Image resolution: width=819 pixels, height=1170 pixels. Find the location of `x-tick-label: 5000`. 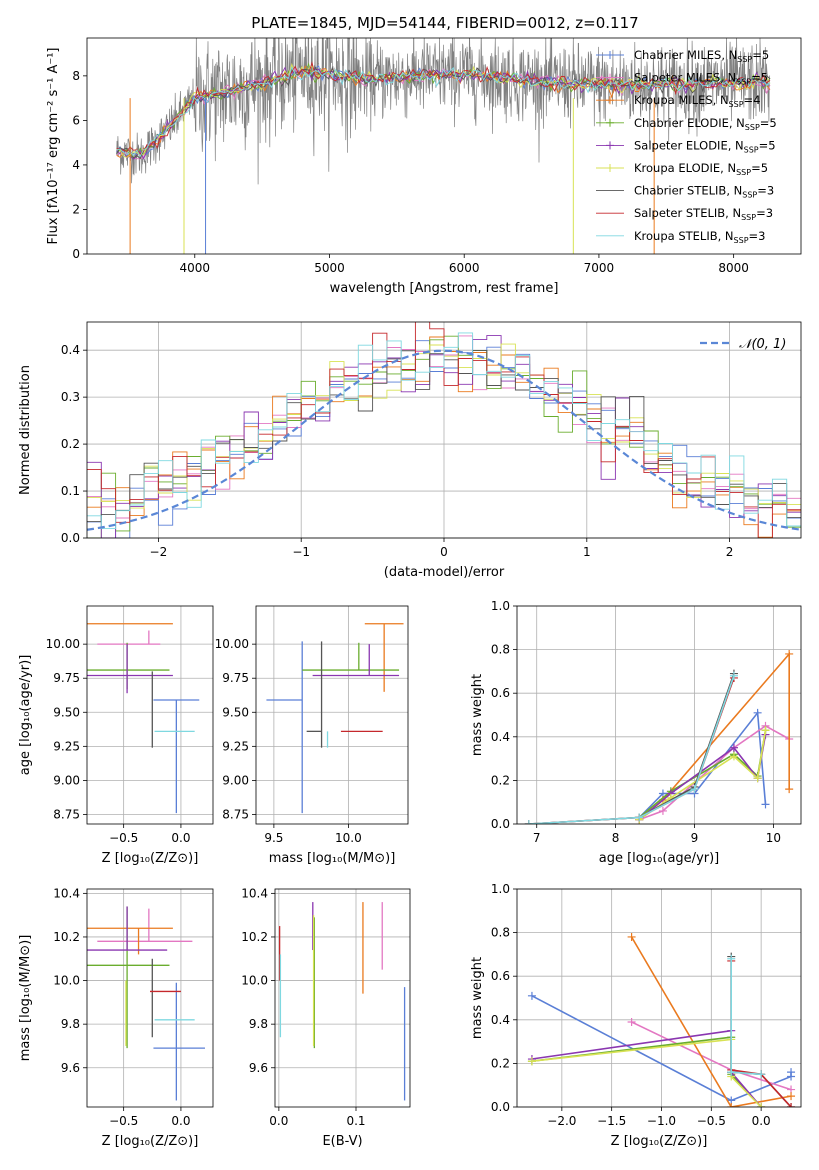

x-tick-label: 5000 is located at coordinates (329, 268).